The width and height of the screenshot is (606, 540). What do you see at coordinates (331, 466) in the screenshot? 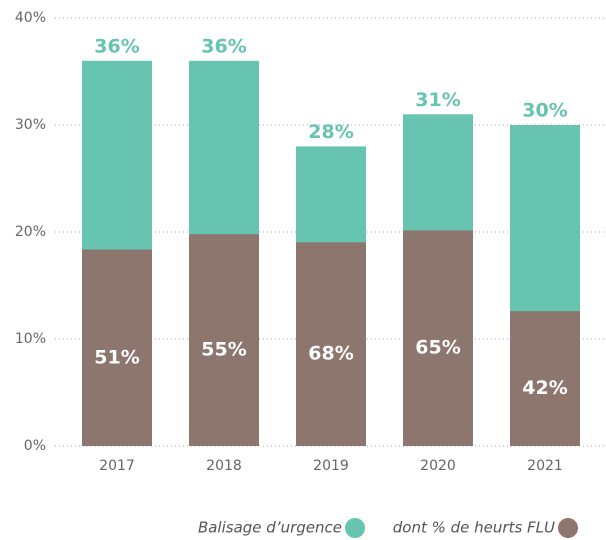
I see `x-tick-label: 2019` at bounding box center [331, 466].